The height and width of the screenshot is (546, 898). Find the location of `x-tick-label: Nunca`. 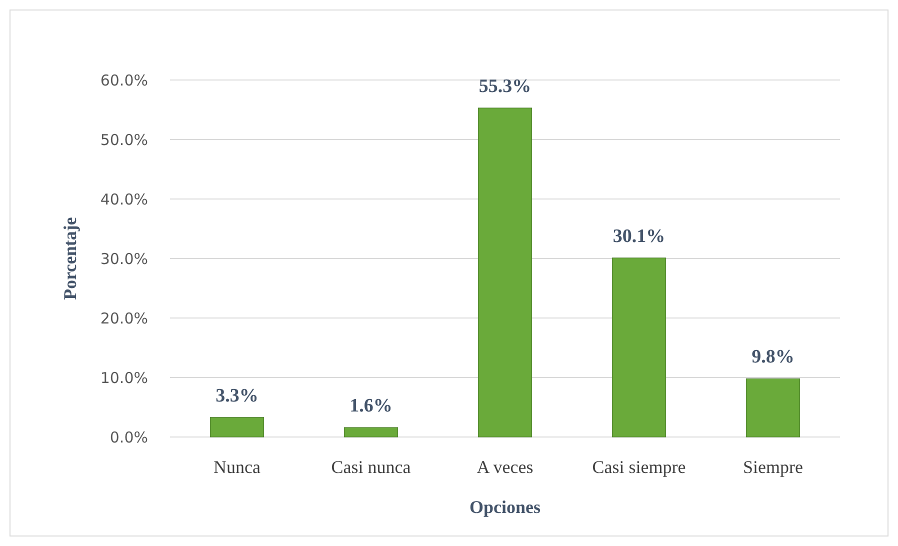

x-tick-label: Nunca is located at coordinates (237, 467).